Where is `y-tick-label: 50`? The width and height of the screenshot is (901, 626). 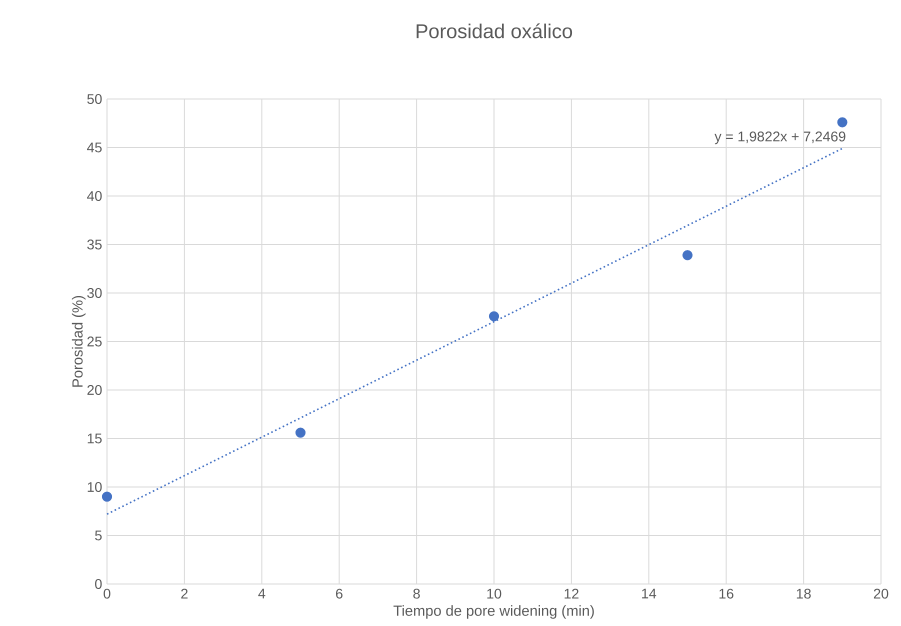
y-tick-label: 50 is located at coordinates (94, 99).